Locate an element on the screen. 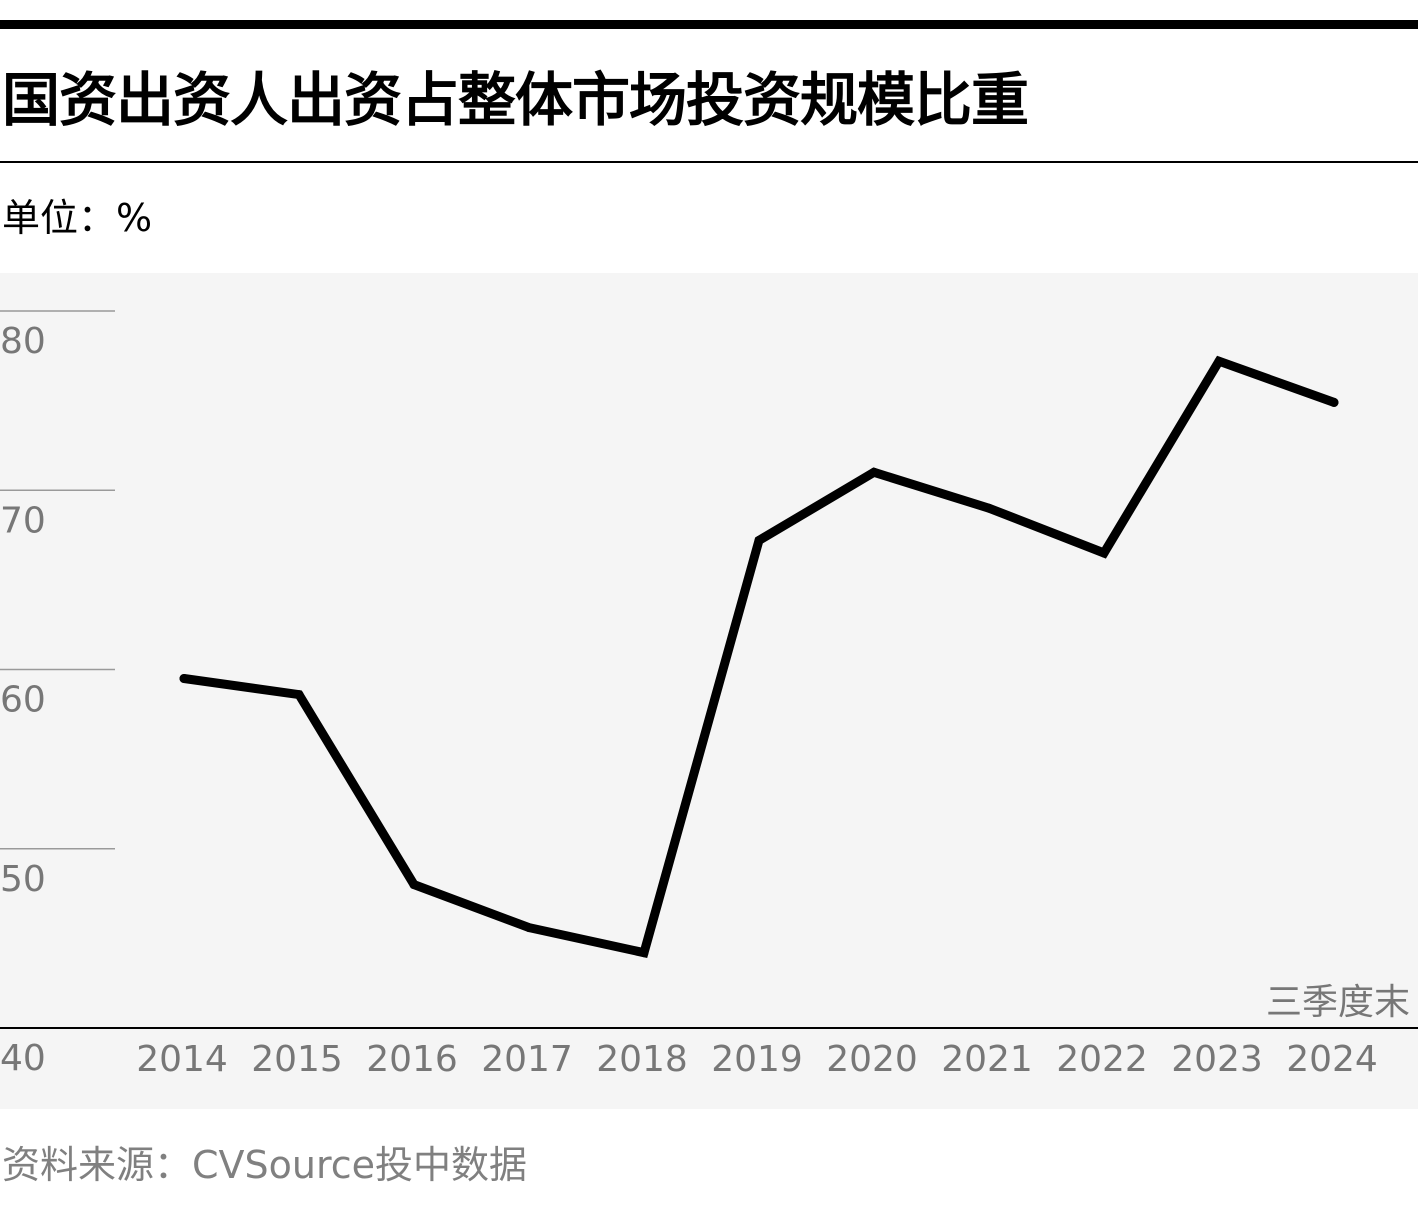 Image resolution: width=1418 pixels, height=1216 pixels. x-tick-label-2024: 2024 is located at coordinates (1332, 1059).